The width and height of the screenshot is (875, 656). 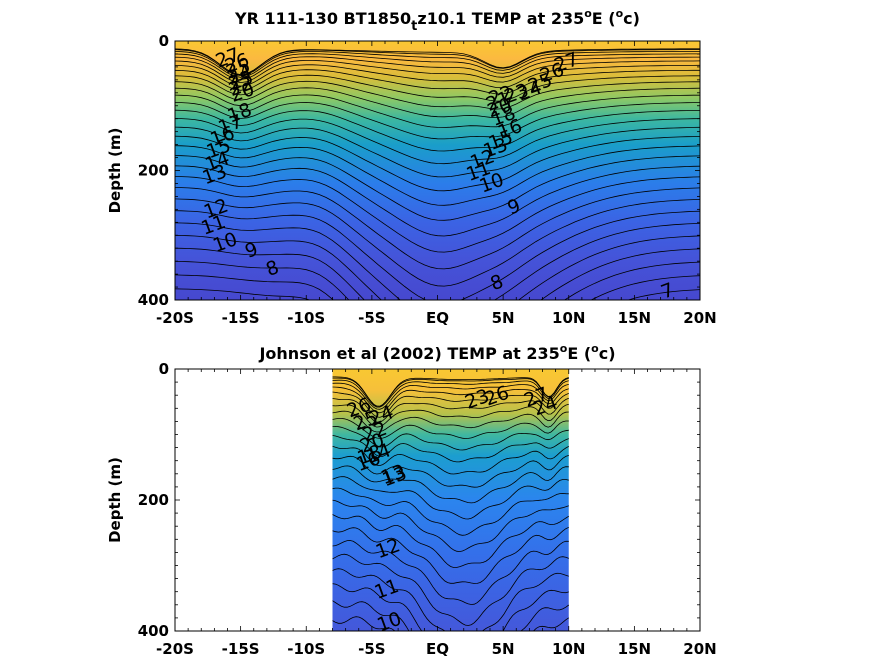 I want to click on bottom-y-axis-label: Depth (m), so click(x=115, y=500).